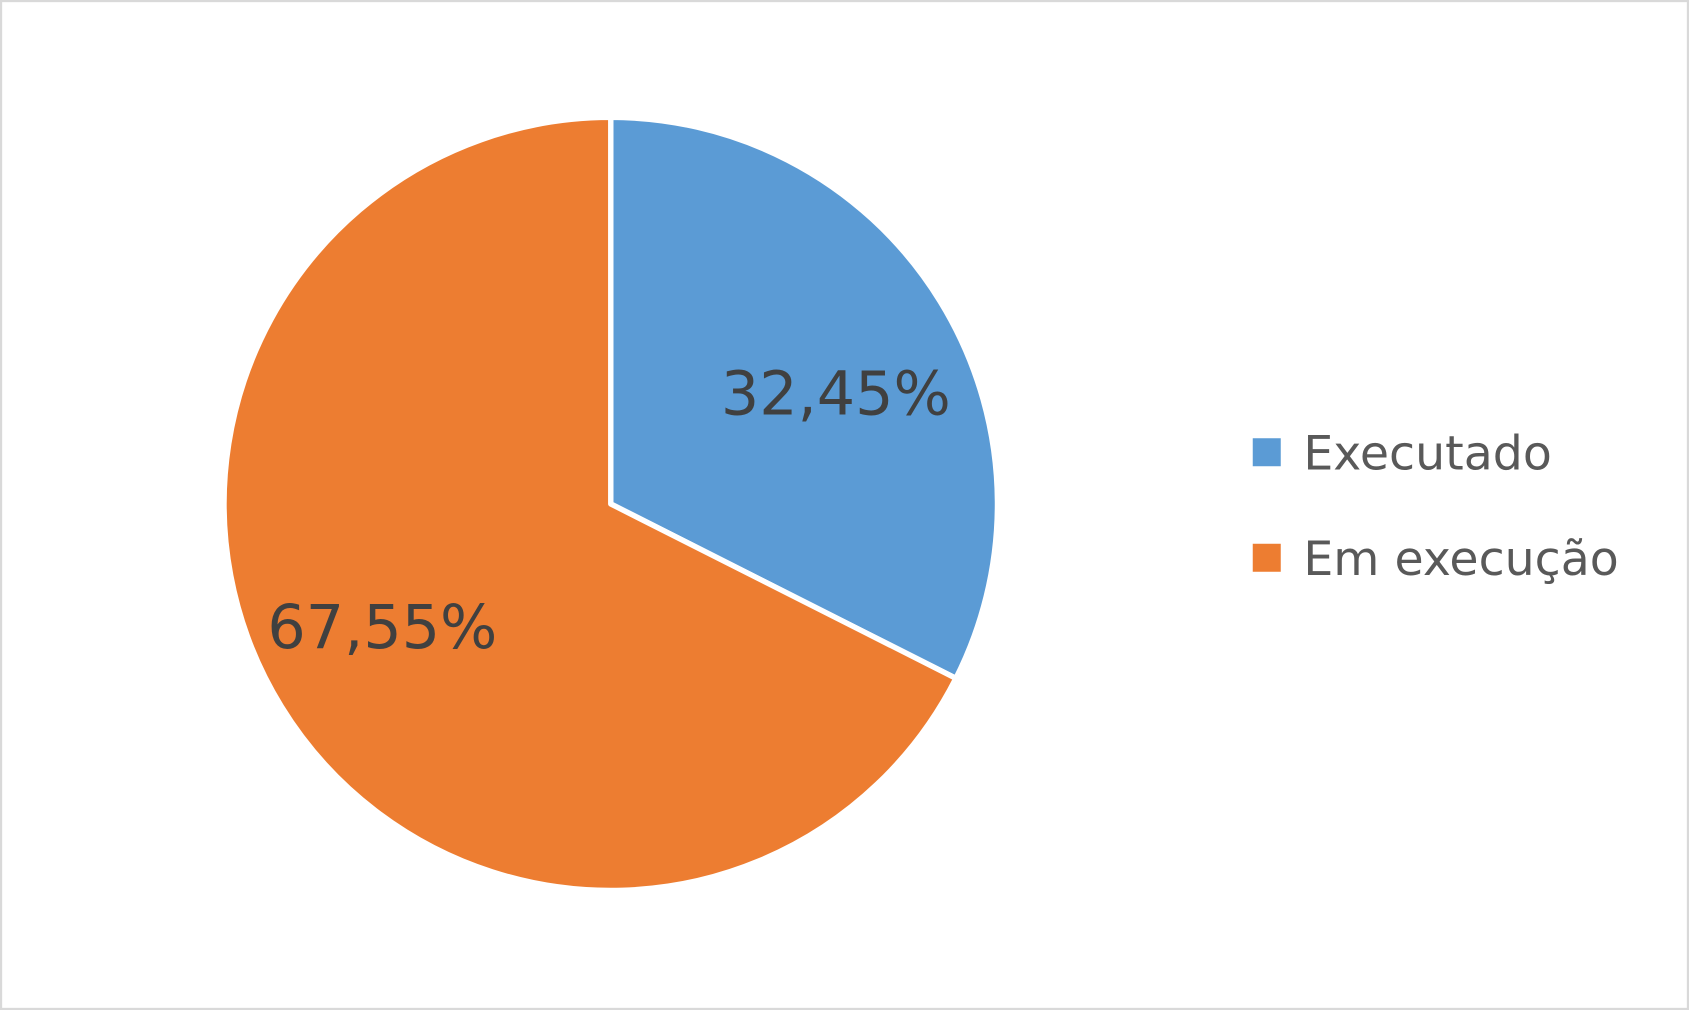 Image resolution: width=1689 pixels, height=1010 pixels. Describe the element at coordinates (1427, 453) in the screenshot. I see `legend-label-executado: Executado` at that location.